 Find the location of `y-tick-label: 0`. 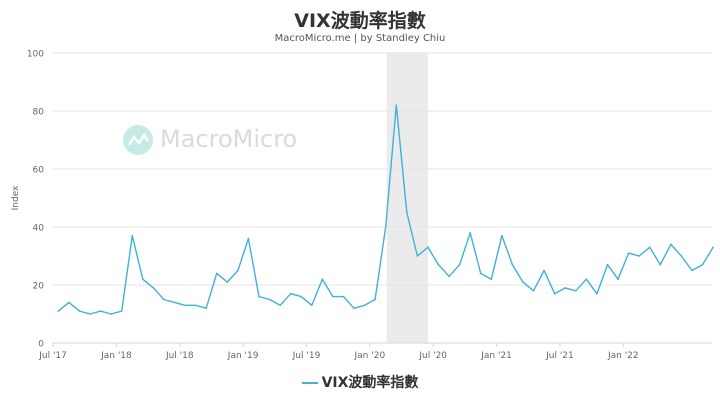

y-tick-label: 0 is located at coordinates (41, 345).